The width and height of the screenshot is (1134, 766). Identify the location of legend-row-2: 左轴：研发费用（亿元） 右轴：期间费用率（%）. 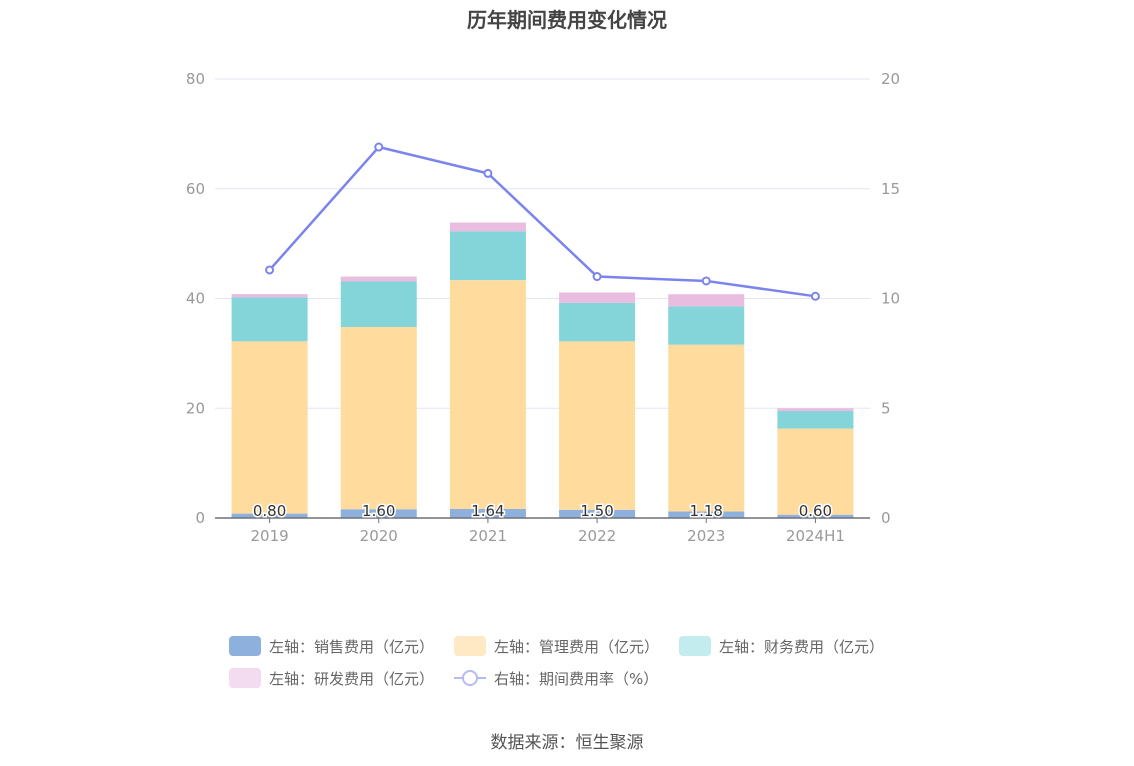
(579, 678).